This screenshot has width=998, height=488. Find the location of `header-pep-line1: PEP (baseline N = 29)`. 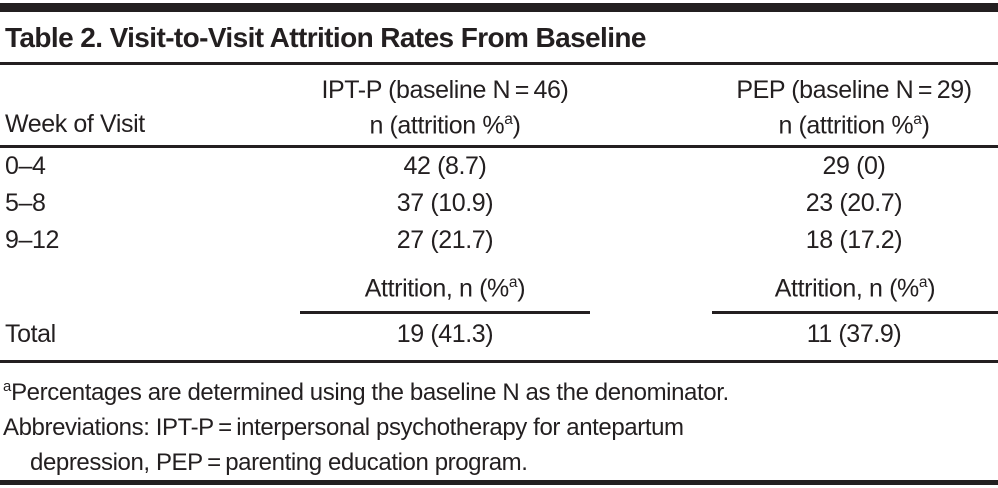

header-pep-line1: PEP (baseline N = 29) is located at coordinates (854, 89).